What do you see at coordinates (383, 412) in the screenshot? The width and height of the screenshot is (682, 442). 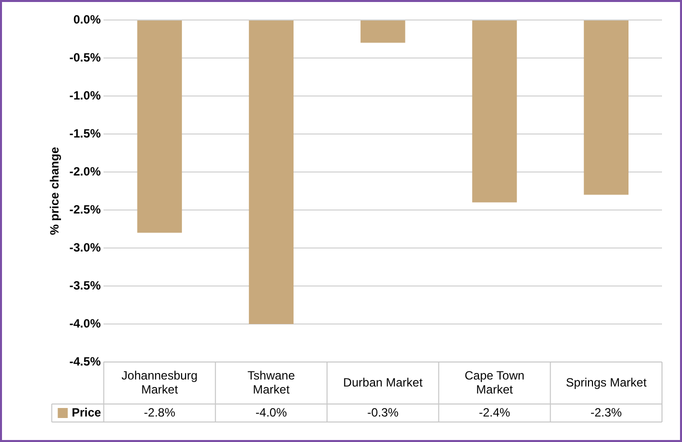 I see `text: -0.3%` at bounding box center [383, 412].